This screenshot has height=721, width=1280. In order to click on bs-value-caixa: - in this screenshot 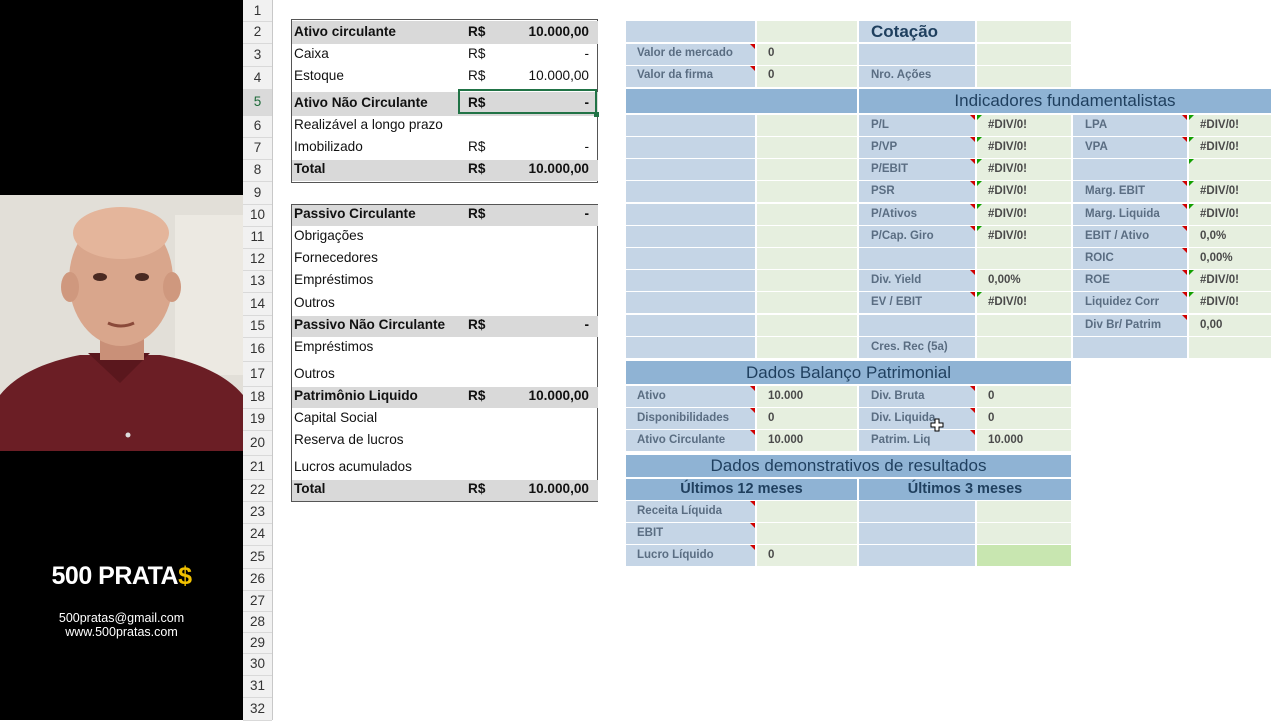, I will do `click(586, 53)`.